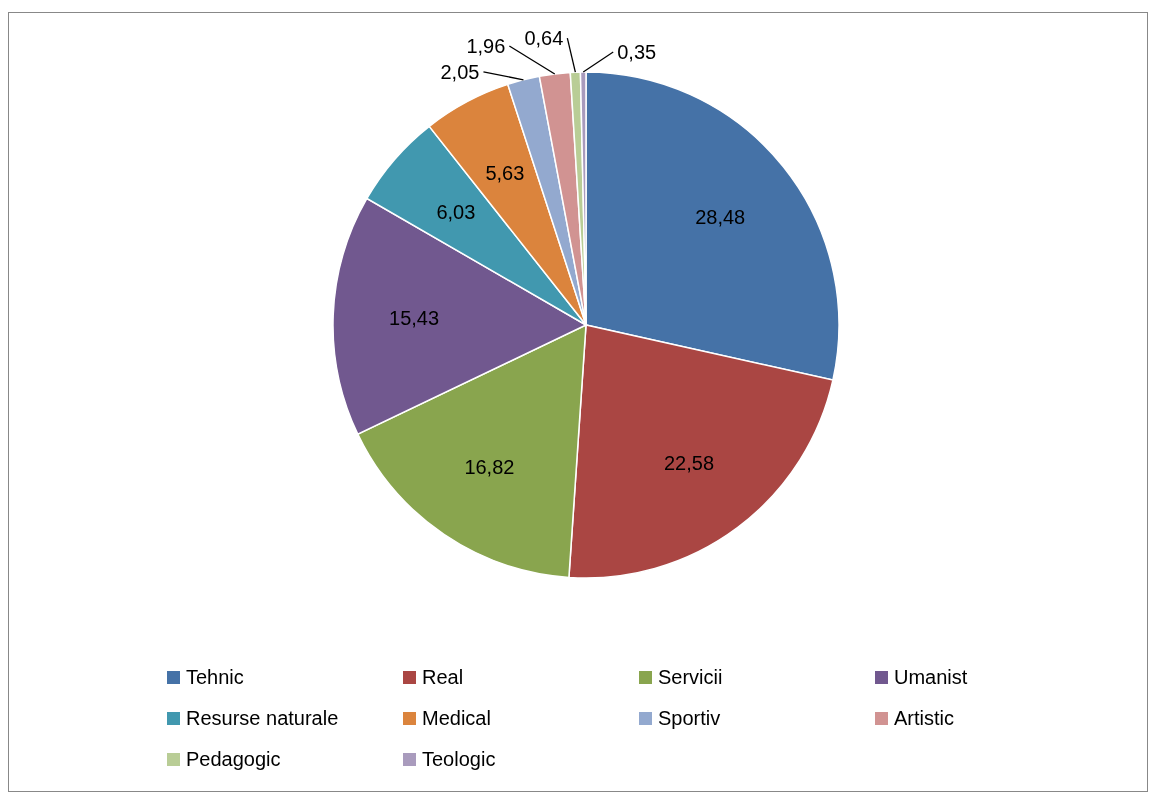  What do you see at coordinates (505, 173) in the screenshot?
I see `data-label: 5,63` at bounding box center [505, 173].